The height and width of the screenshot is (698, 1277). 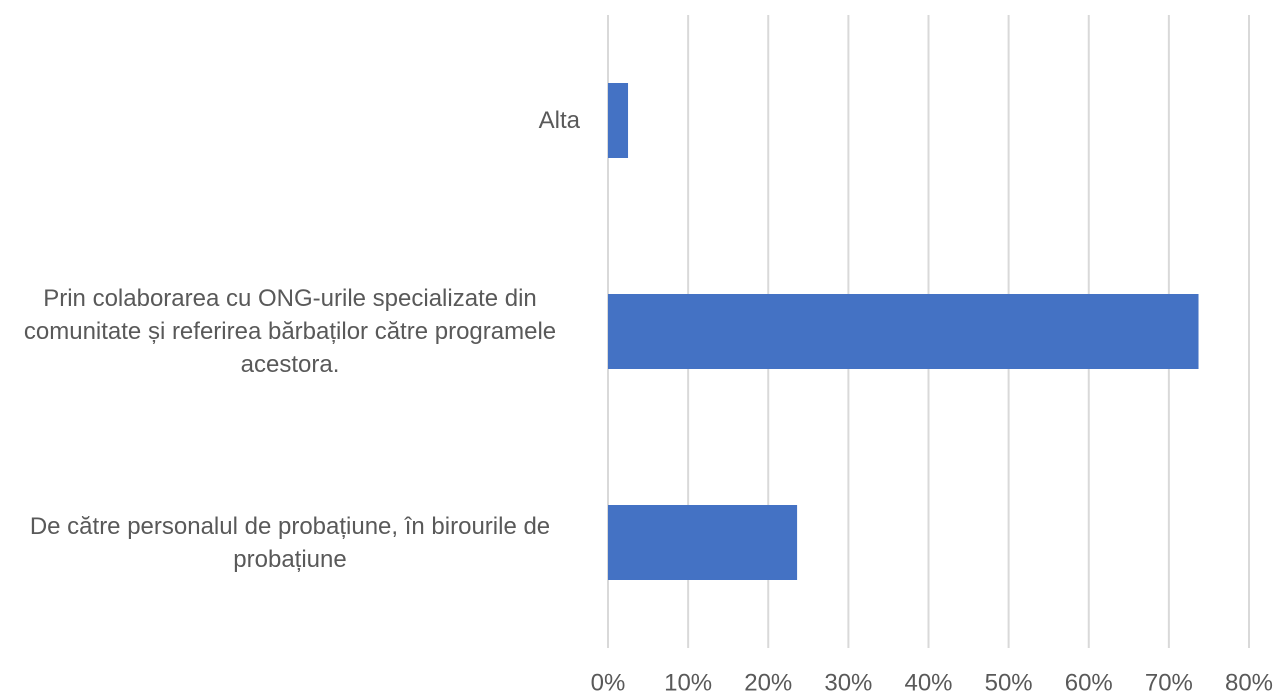 What do you see at coordinates (848, 682) in the screenshot?
I see `x-tick-label: 30%` at bounding box center [848, 682].